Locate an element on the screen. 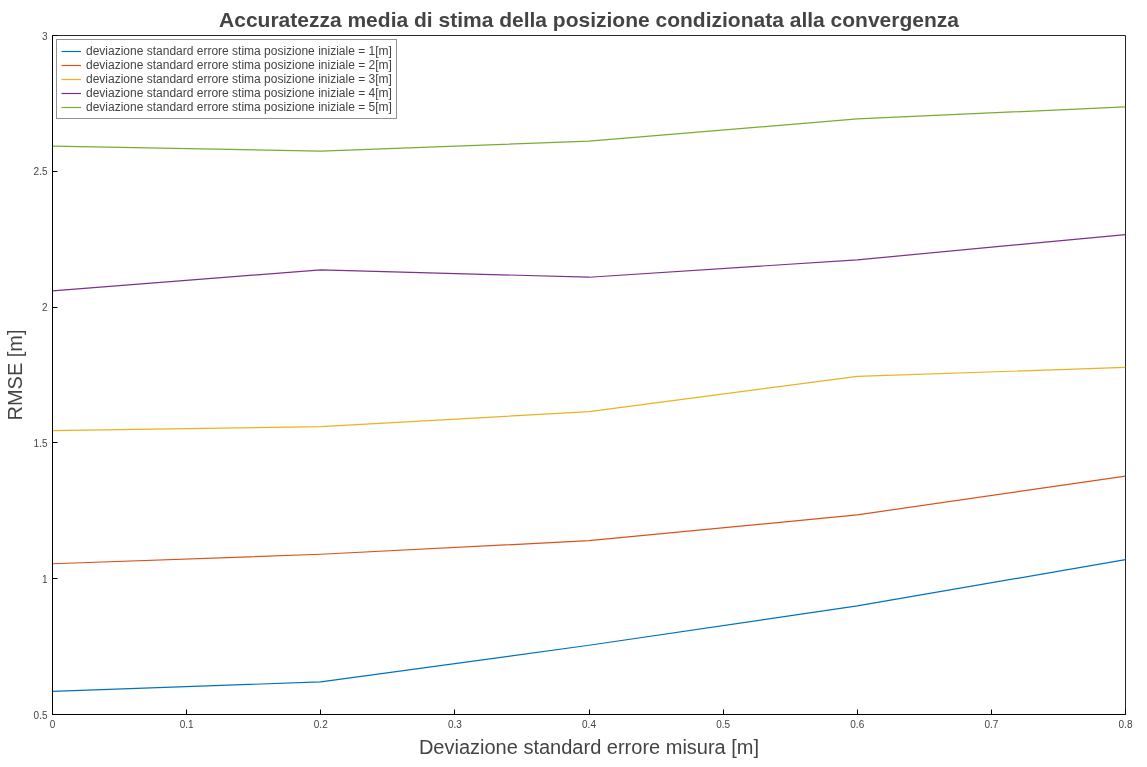 This screenshot has width=1147, height=767. x-tick-label: 0.5 is located at coordinates (723, 724).